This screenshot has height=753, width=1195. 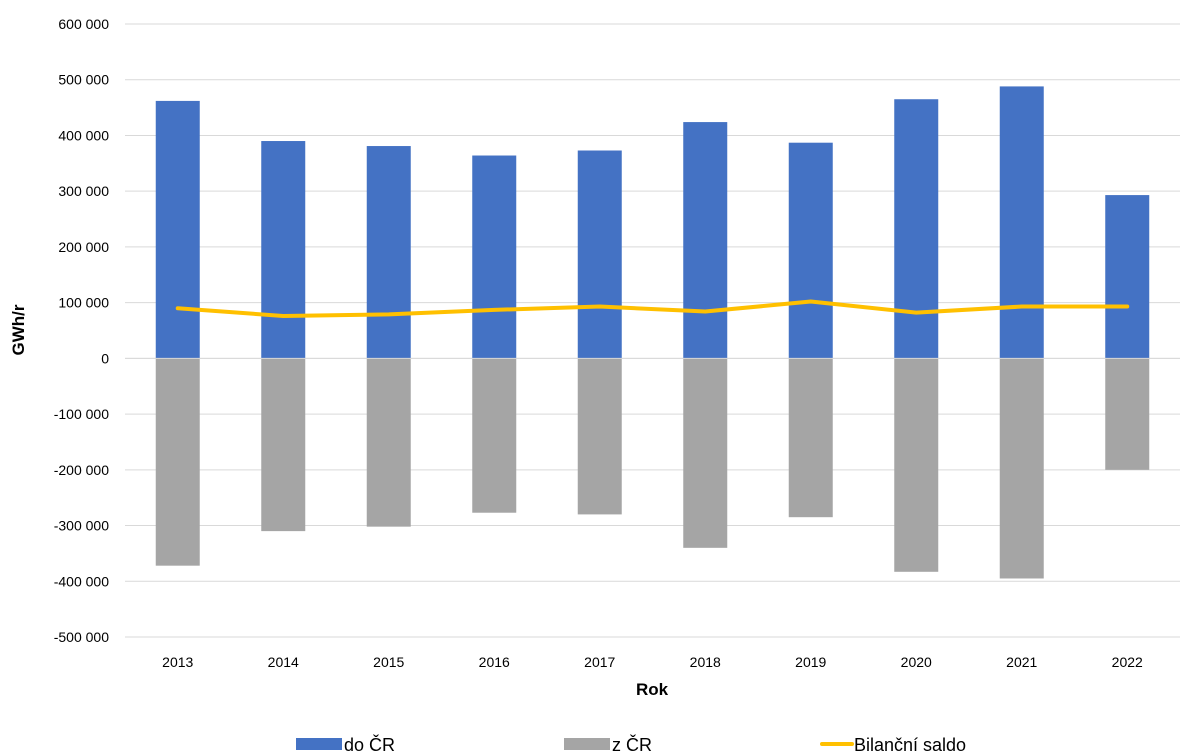 What do you see at coordinates (1021, 662) in the screenshot?
I see `x-tick-label: 2021` at bounding box center [1021, 662].